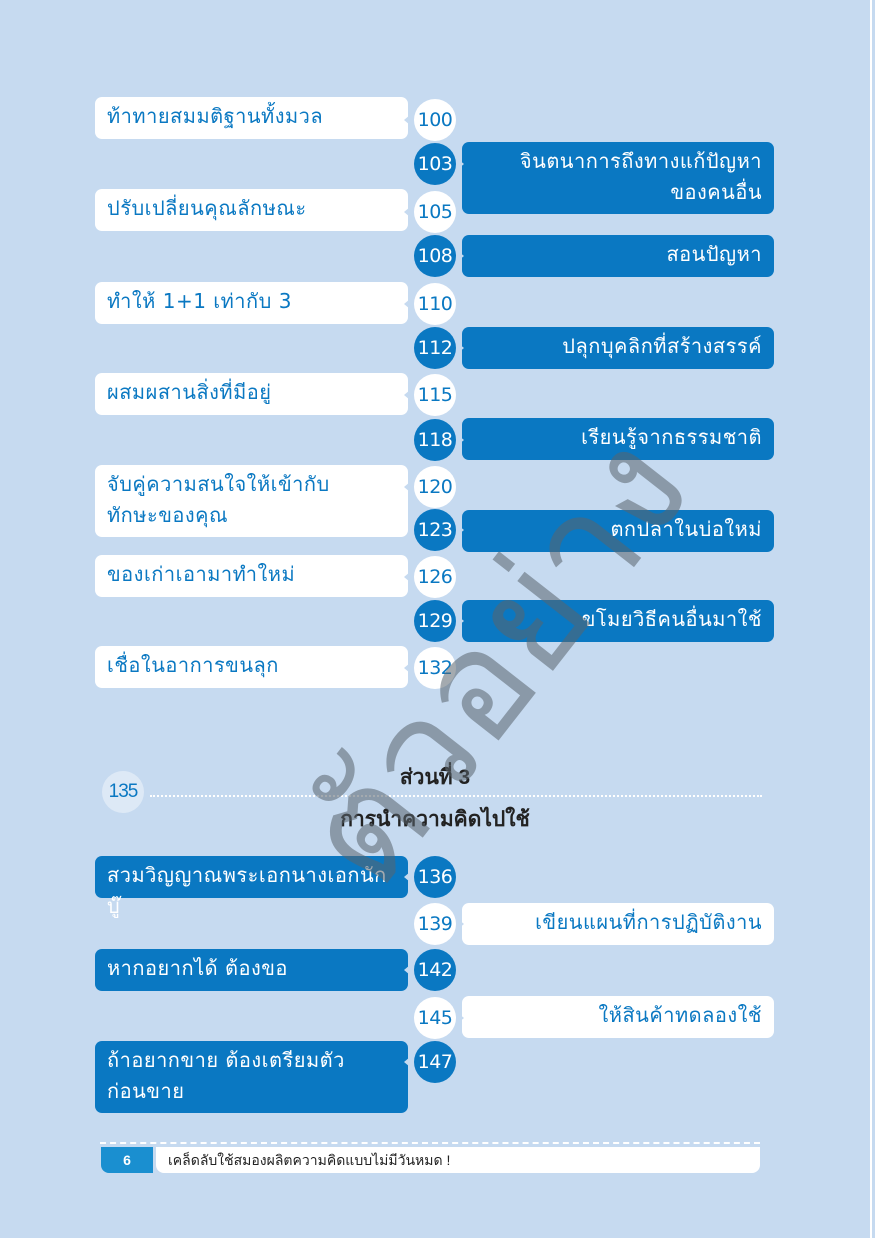 Image resolution: width=875 pixels, height=1238 pixels. What do you see at coordinates (618, 621) in the screenshot?
I see `toc-entry-title: ขโมยวิธีคนอื่นมาใช้` at bounding box center [618, 621].